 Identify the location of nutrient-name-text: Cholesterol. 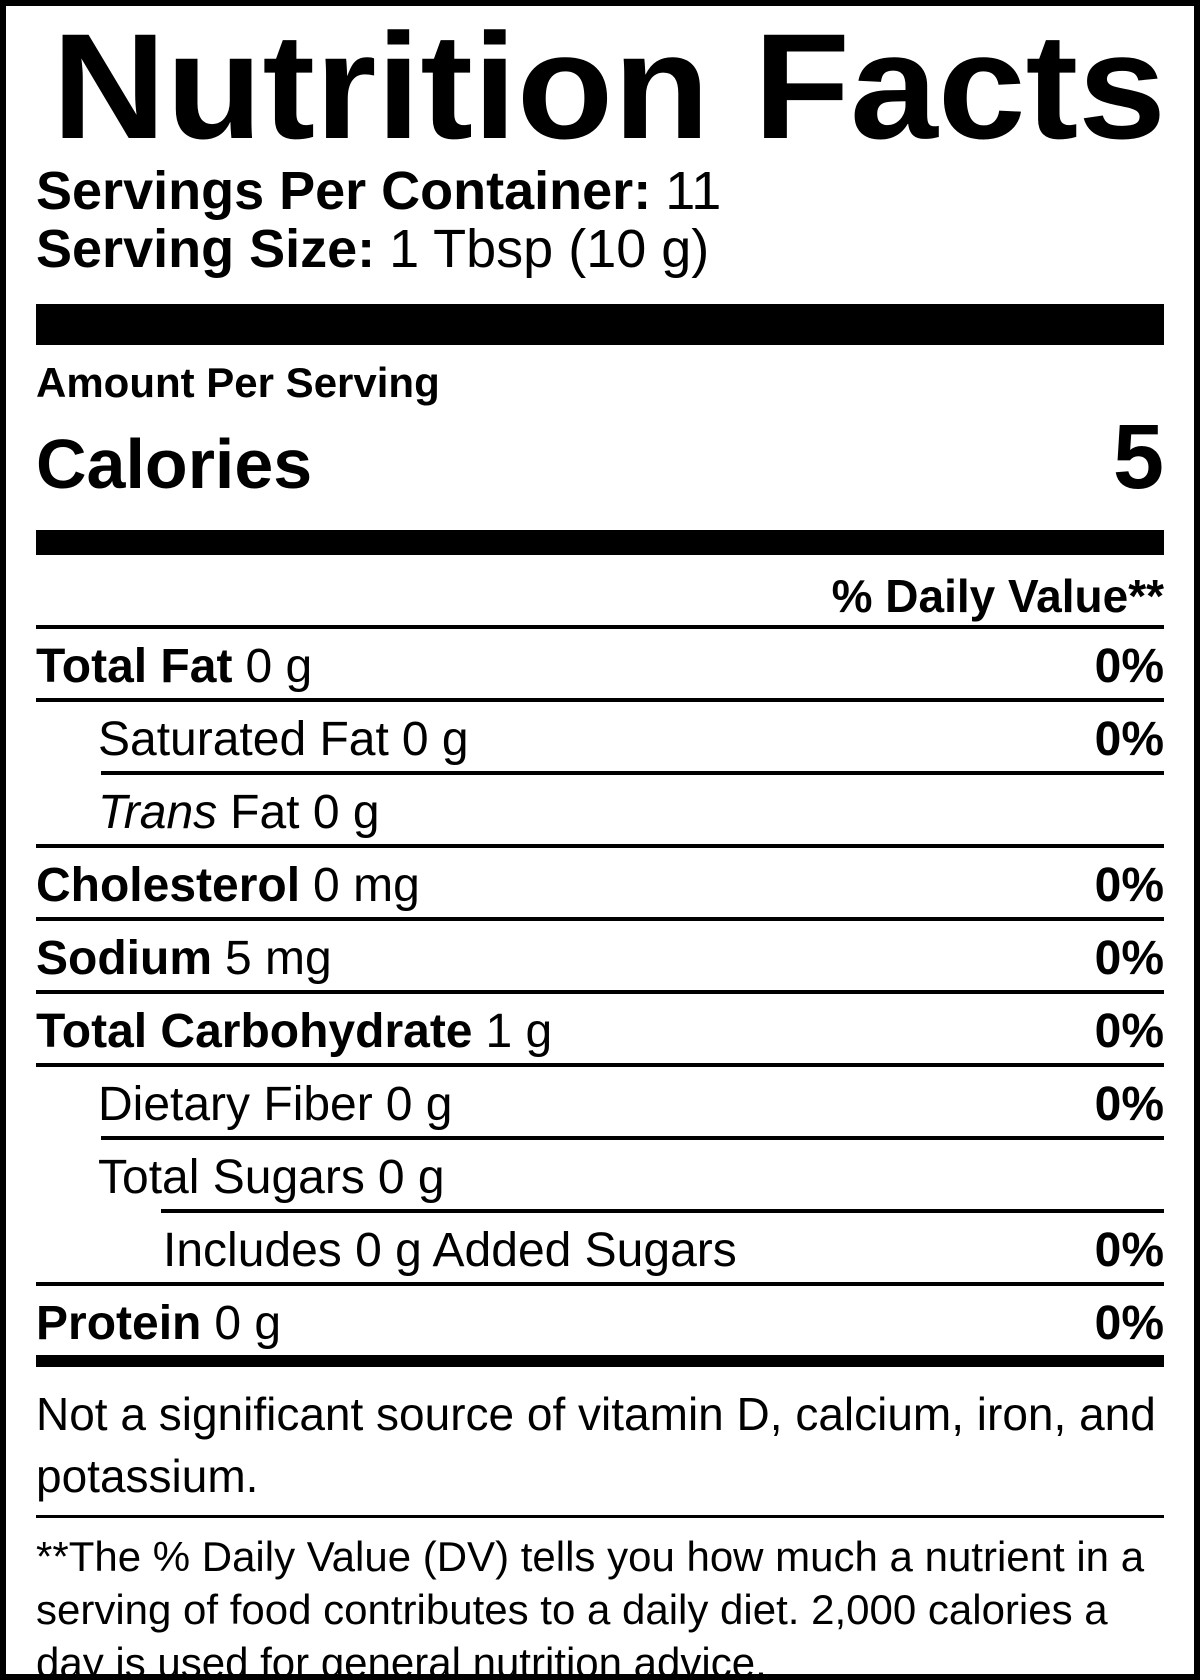
(168, 885).